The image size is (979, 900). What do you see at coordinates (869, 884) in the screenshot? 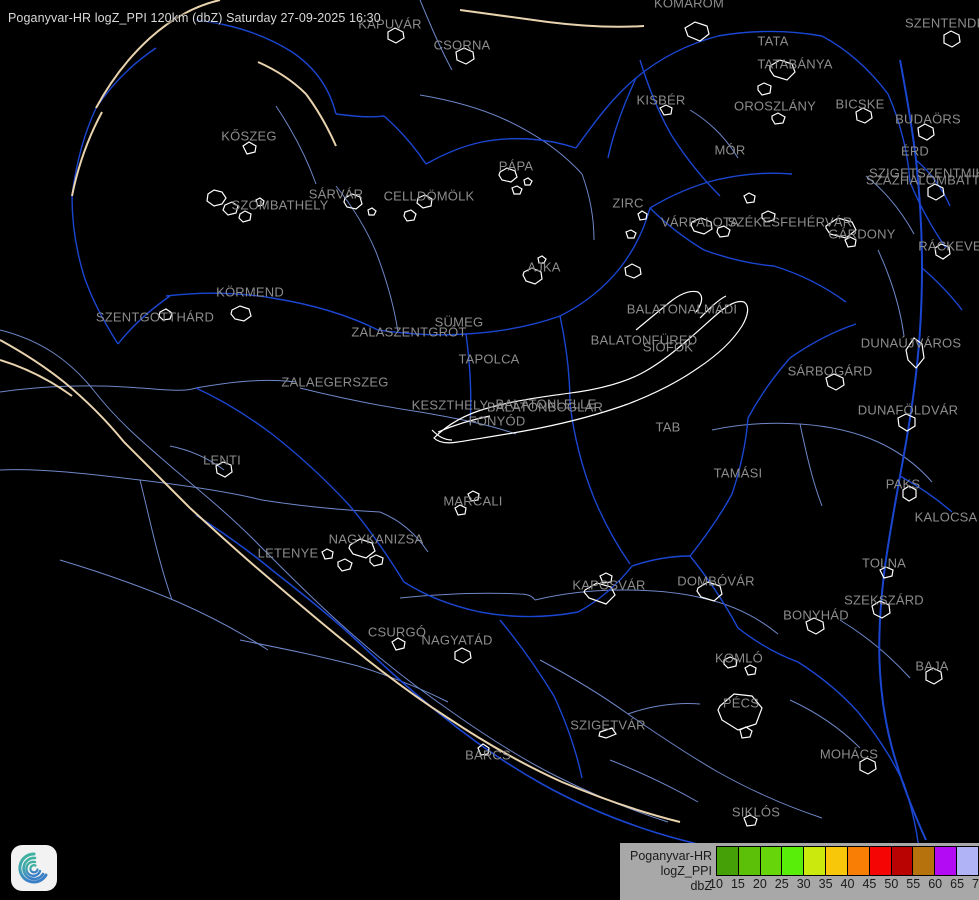
I see `color-bar-tick-45: 45` at bounding box center [869, 884].